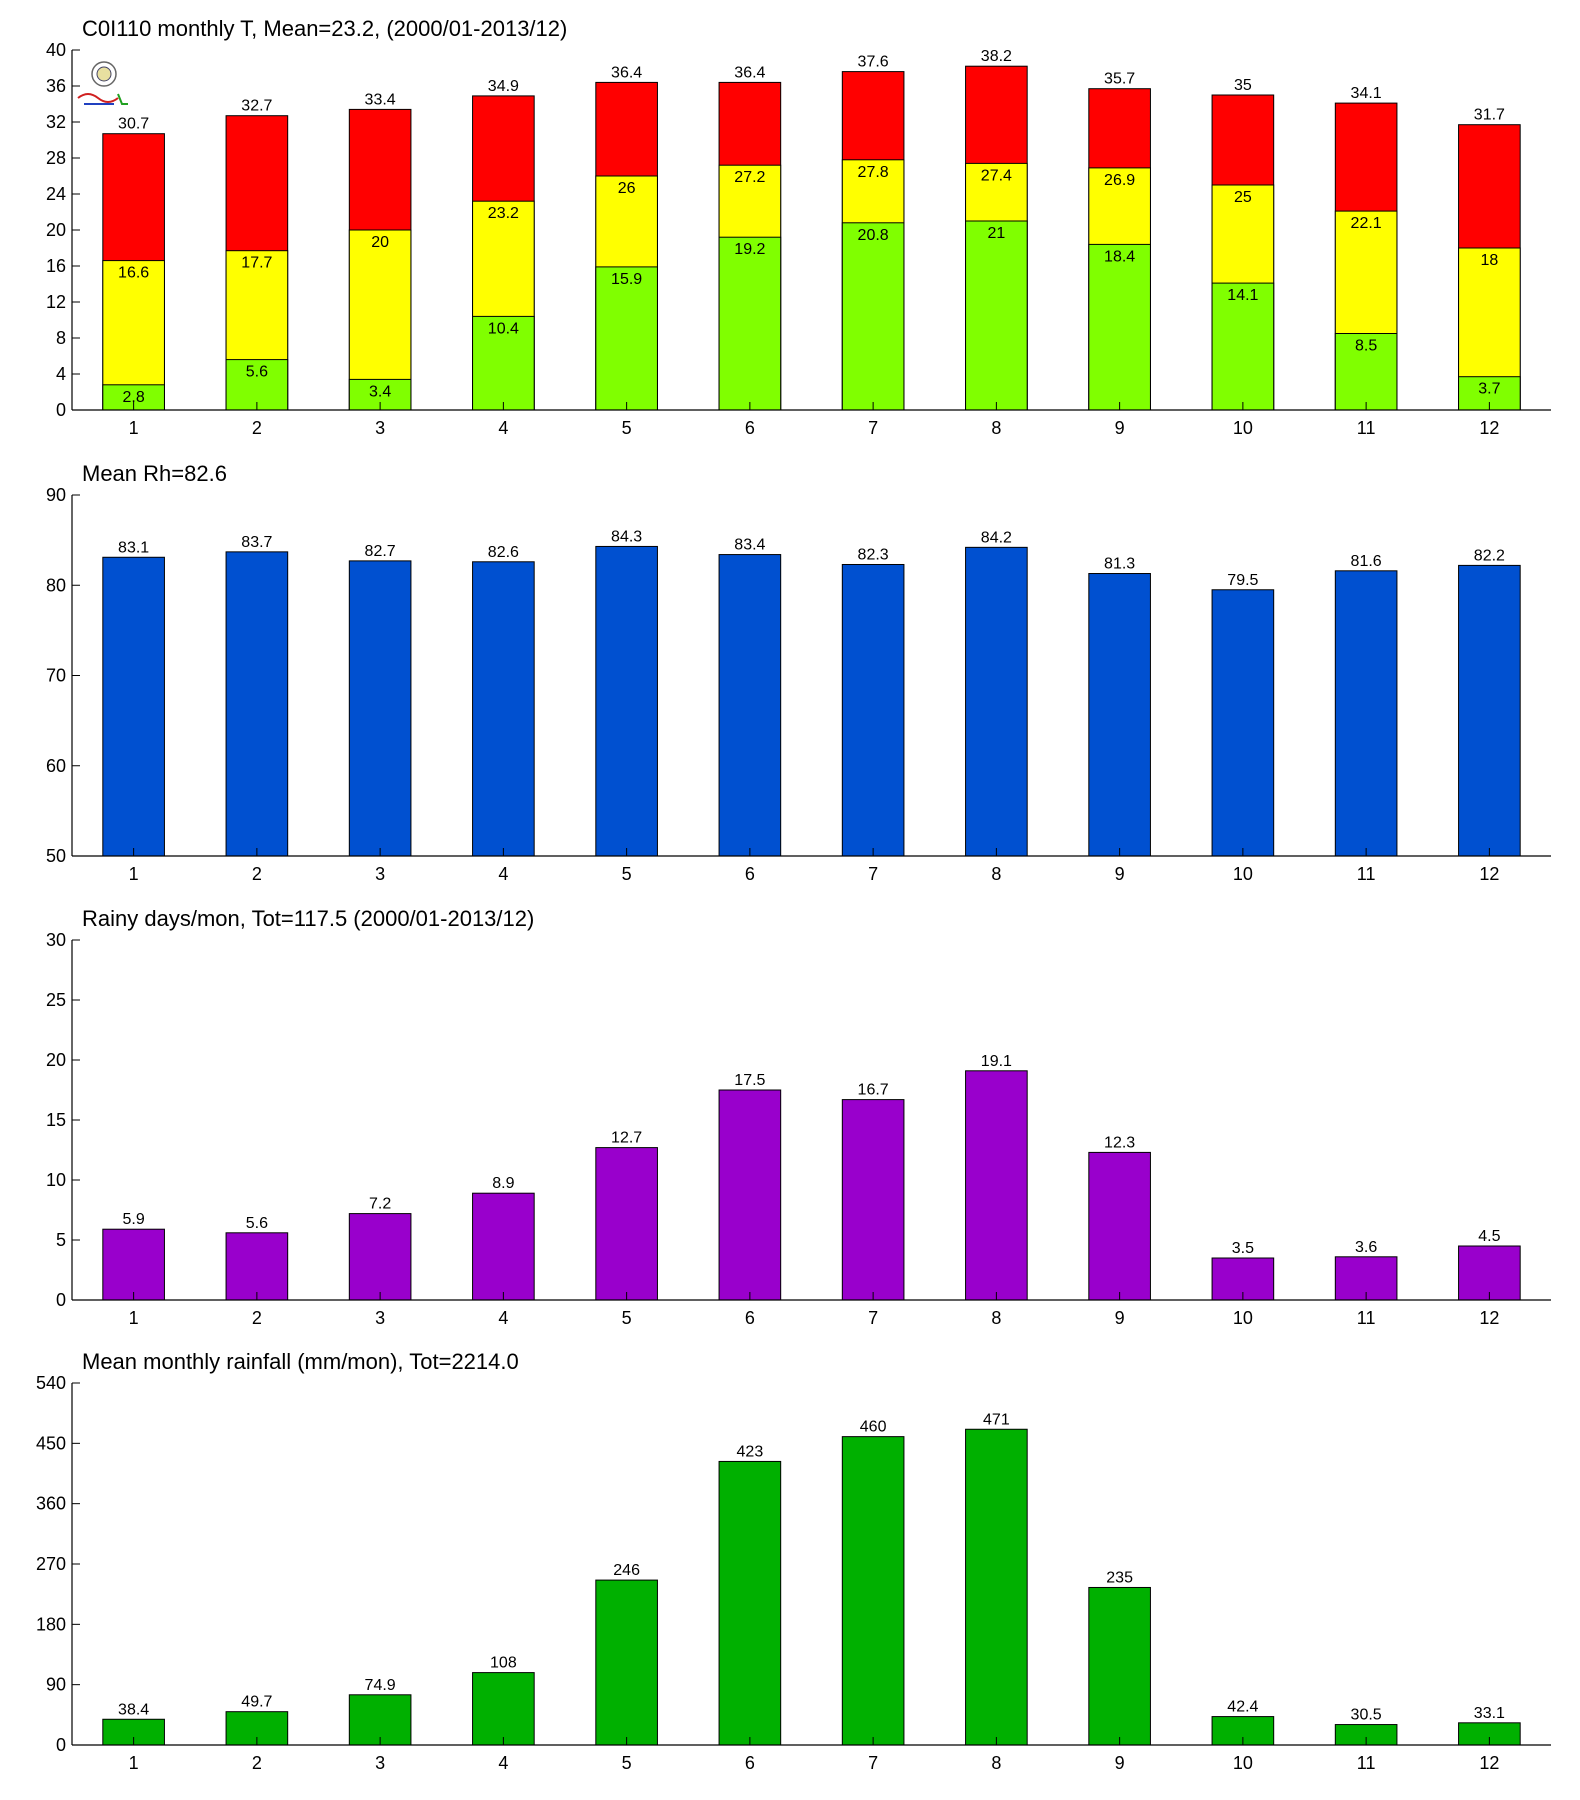 The image size is (1580, 1800). I want to click on data-label-series-3-month-4: 10.4, so click(503, 328).